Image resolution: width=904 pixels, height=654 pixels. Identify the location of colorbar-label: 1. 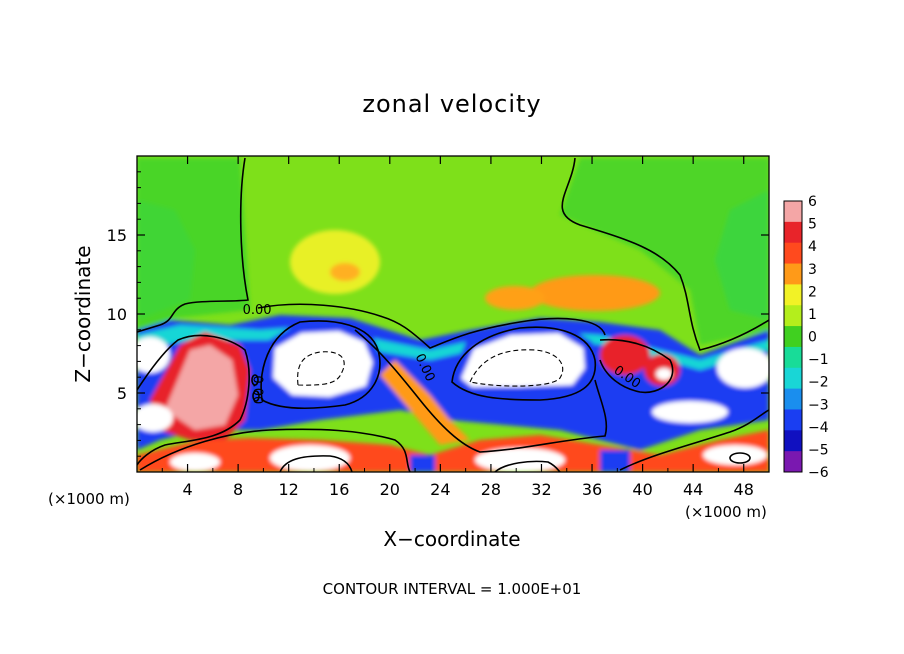
(812, 315).